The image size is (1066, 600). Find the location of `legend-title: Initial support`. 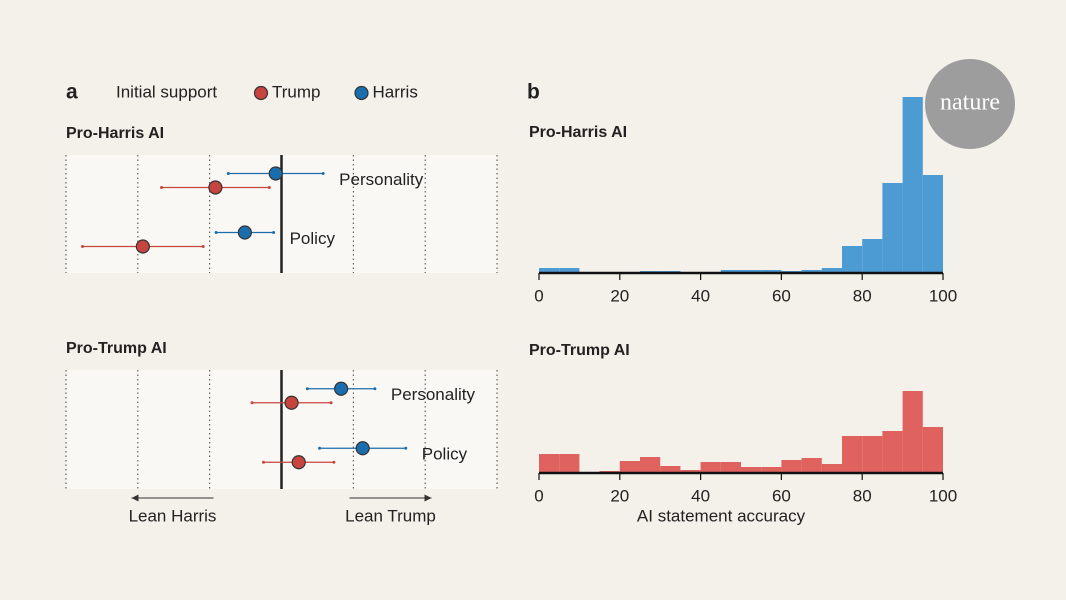

legend-title: Initial support is located at coordinates (166, 91).